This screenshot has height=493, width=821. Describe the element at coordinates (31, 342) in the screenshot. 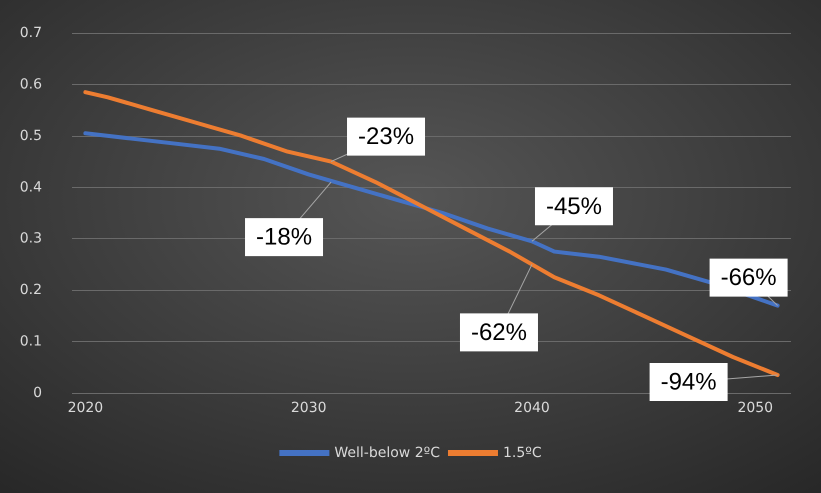

I see `y-tick-label: 0.1` at that location.